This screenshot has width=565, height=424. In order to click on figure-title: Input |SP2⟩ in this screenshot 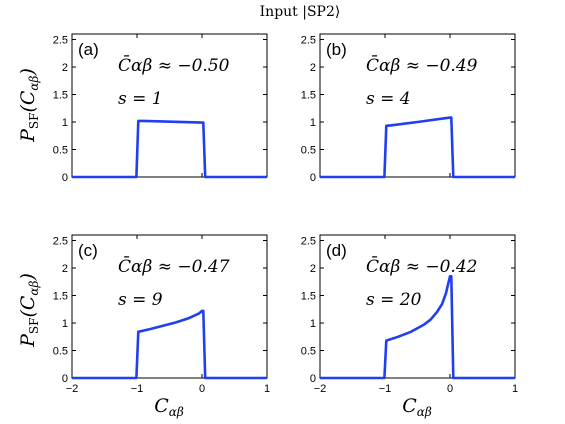, I will do `click(300, 12)`.